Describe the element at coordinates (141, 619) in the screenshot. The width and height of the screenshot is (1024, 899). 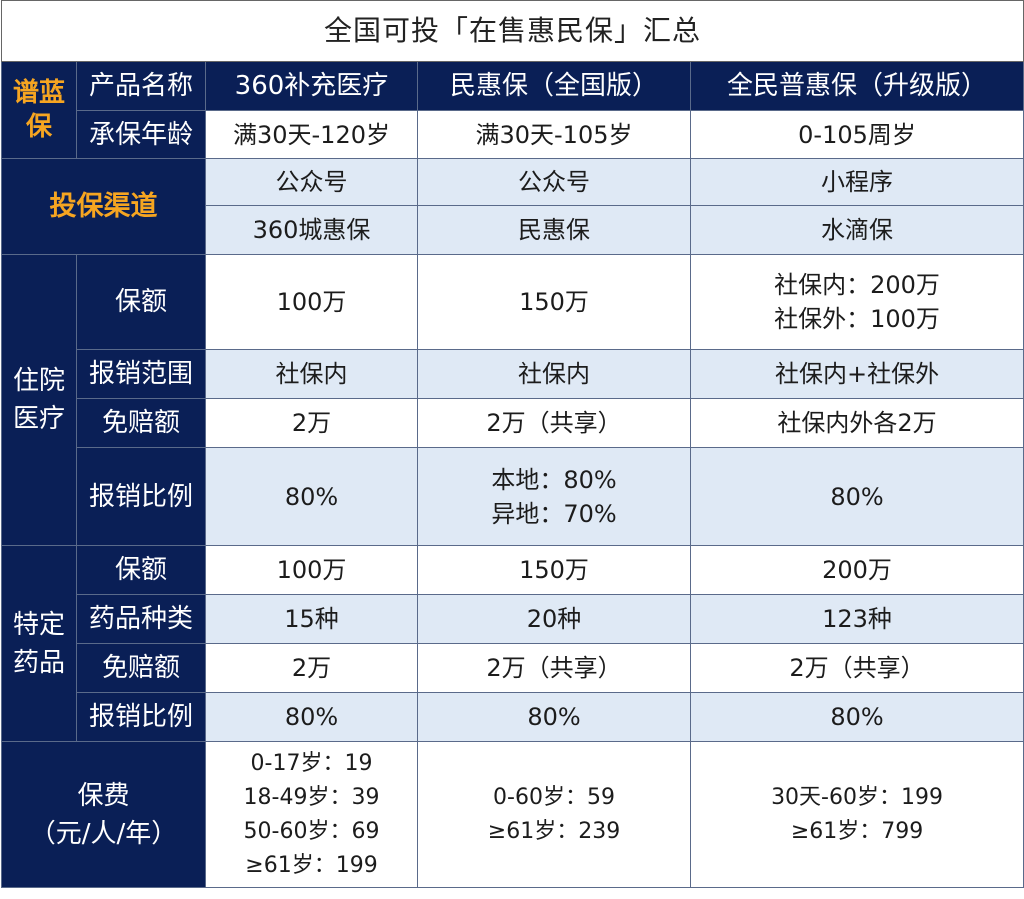
I see `drugs-types-label: 药品种类` at that location.